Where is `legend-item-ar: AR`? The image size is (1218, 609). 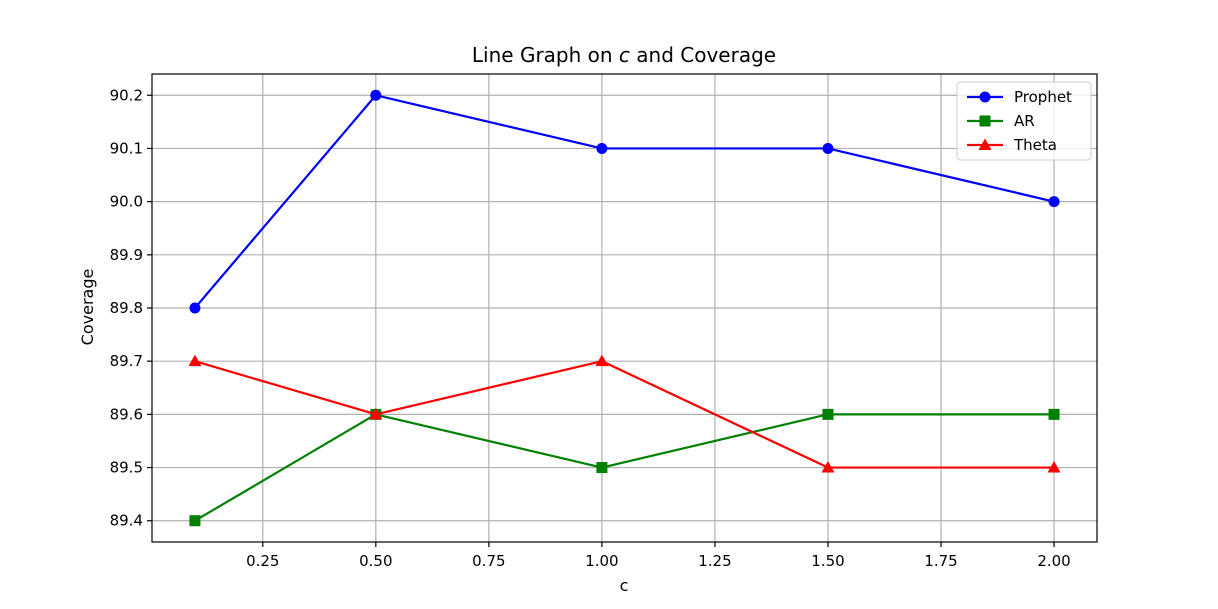 legend-item-ar: AR is located at coordinates (1001, 121).